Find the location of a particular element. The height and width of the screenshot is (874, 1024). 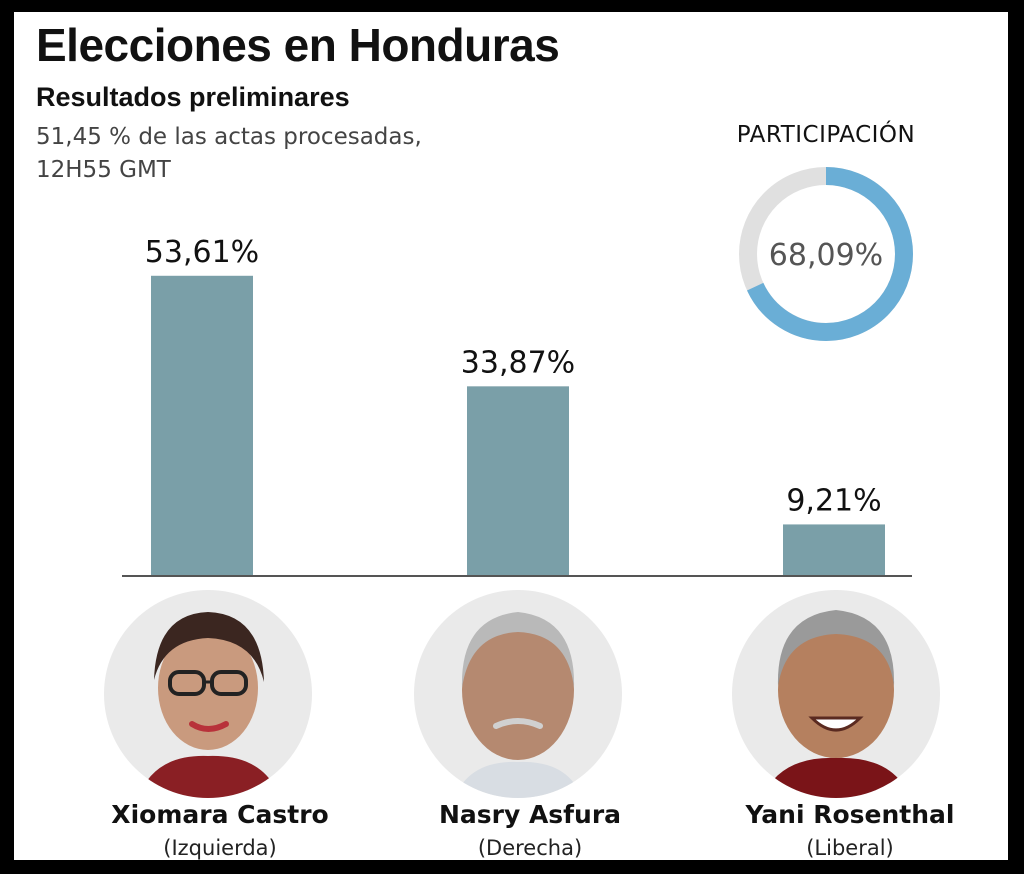

candidate-name: Nasry Asfura is located at coordinates (530, 814).